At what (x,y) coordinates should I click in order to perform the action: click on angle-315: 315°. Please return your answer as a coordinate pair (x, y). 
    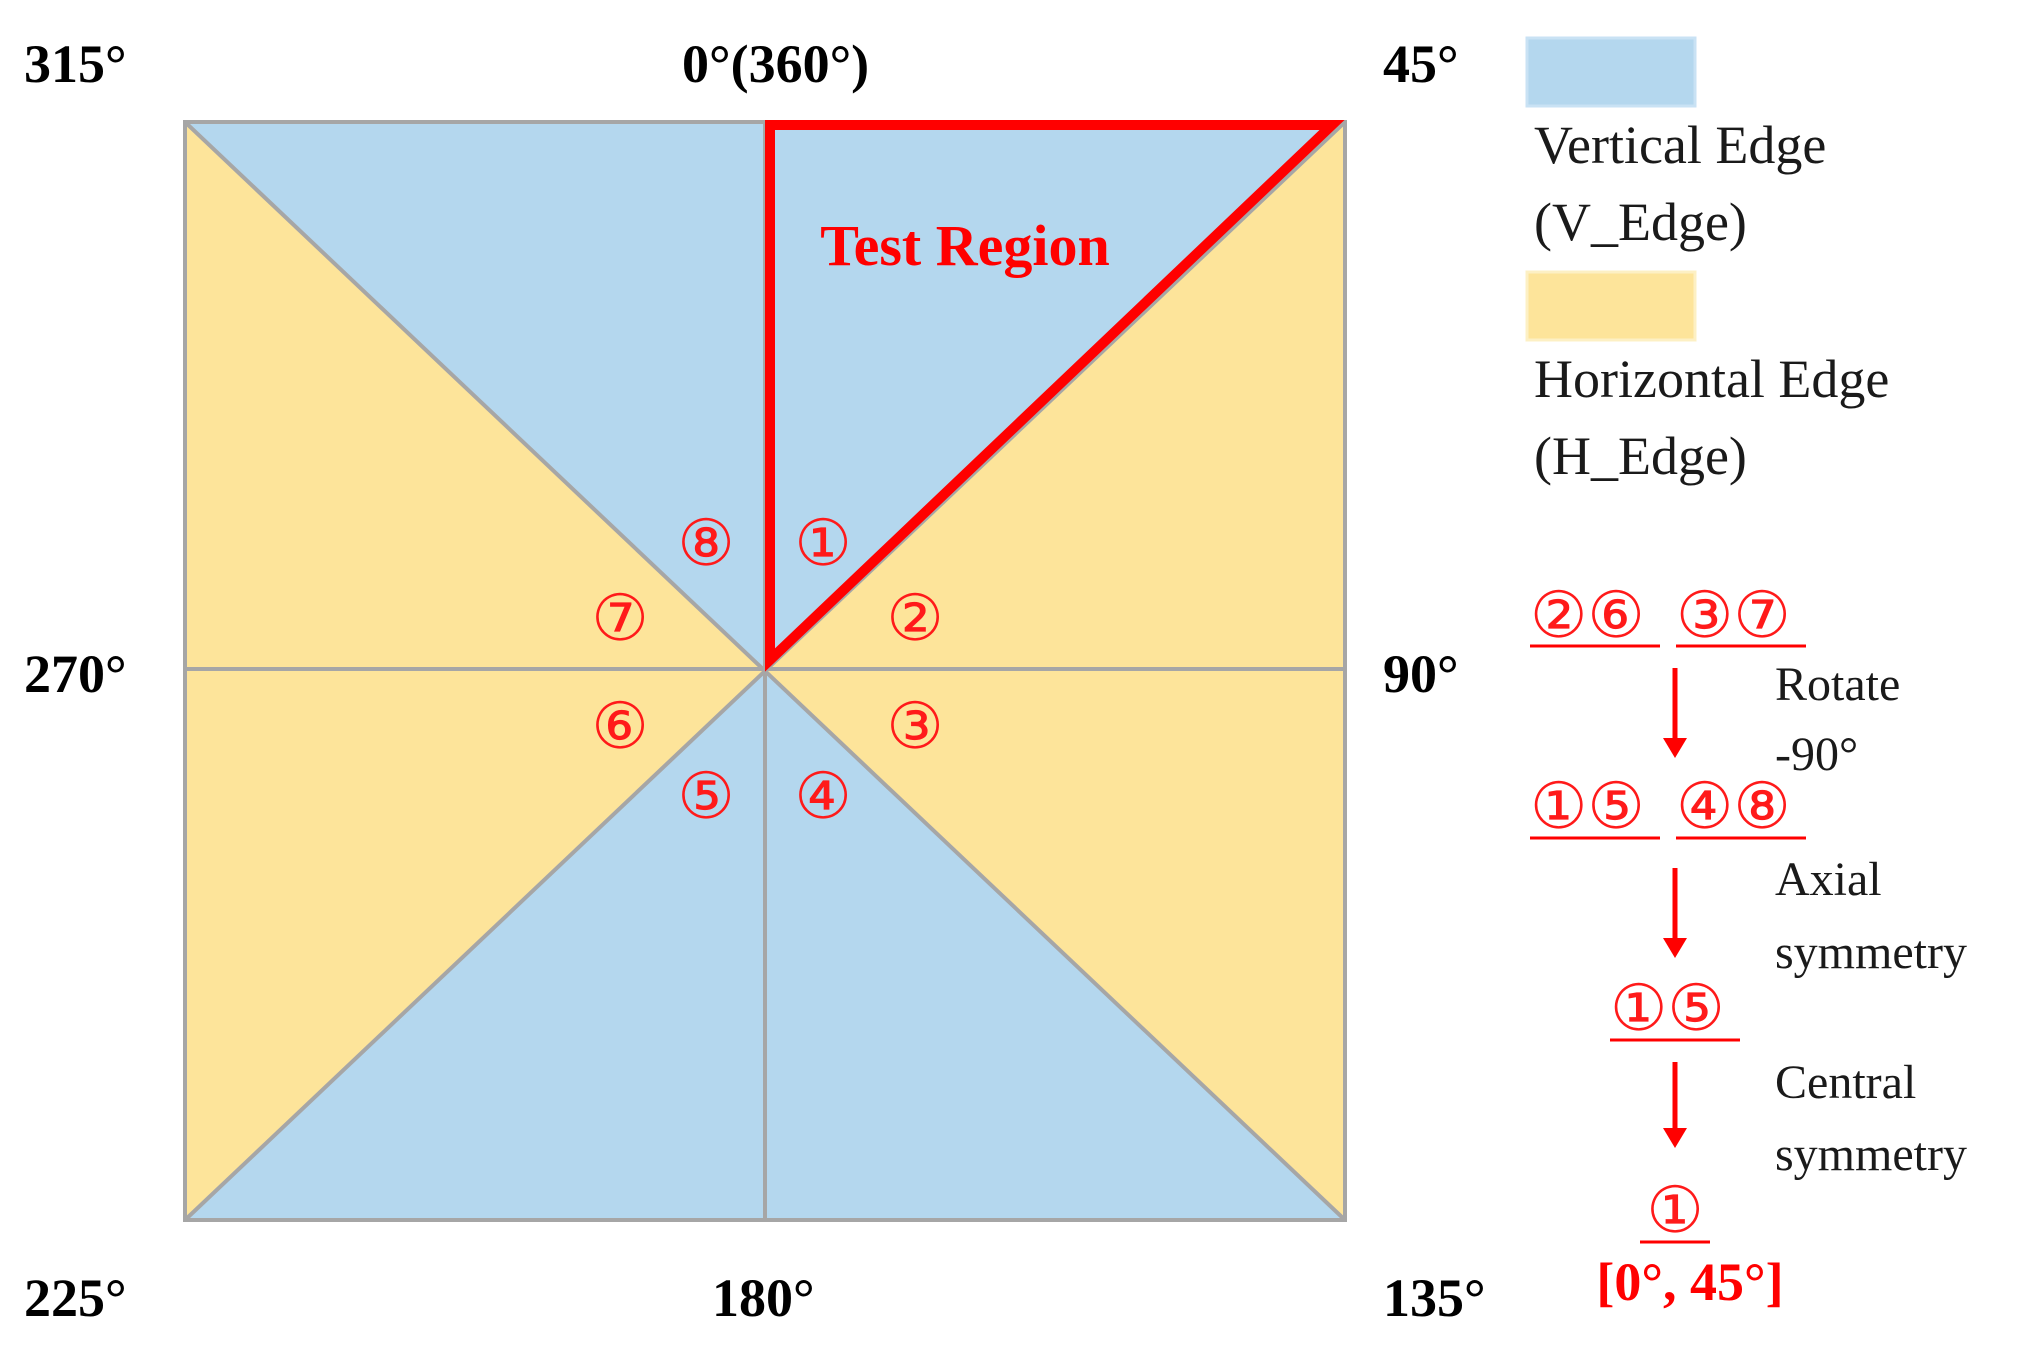
    Looking at the image, I should click on (75, 64).